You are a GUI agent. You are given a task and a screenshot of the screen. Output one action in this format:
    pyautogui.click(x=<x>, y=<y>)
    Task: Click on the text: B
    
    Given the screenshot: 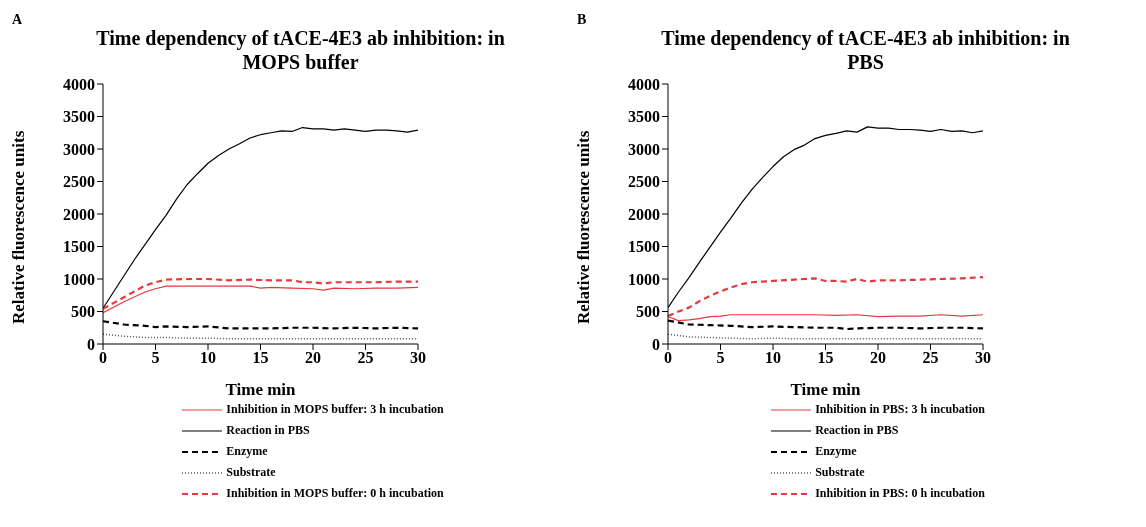 What is the action you would take?
    pyautogui.click(x=582, y=20)
    